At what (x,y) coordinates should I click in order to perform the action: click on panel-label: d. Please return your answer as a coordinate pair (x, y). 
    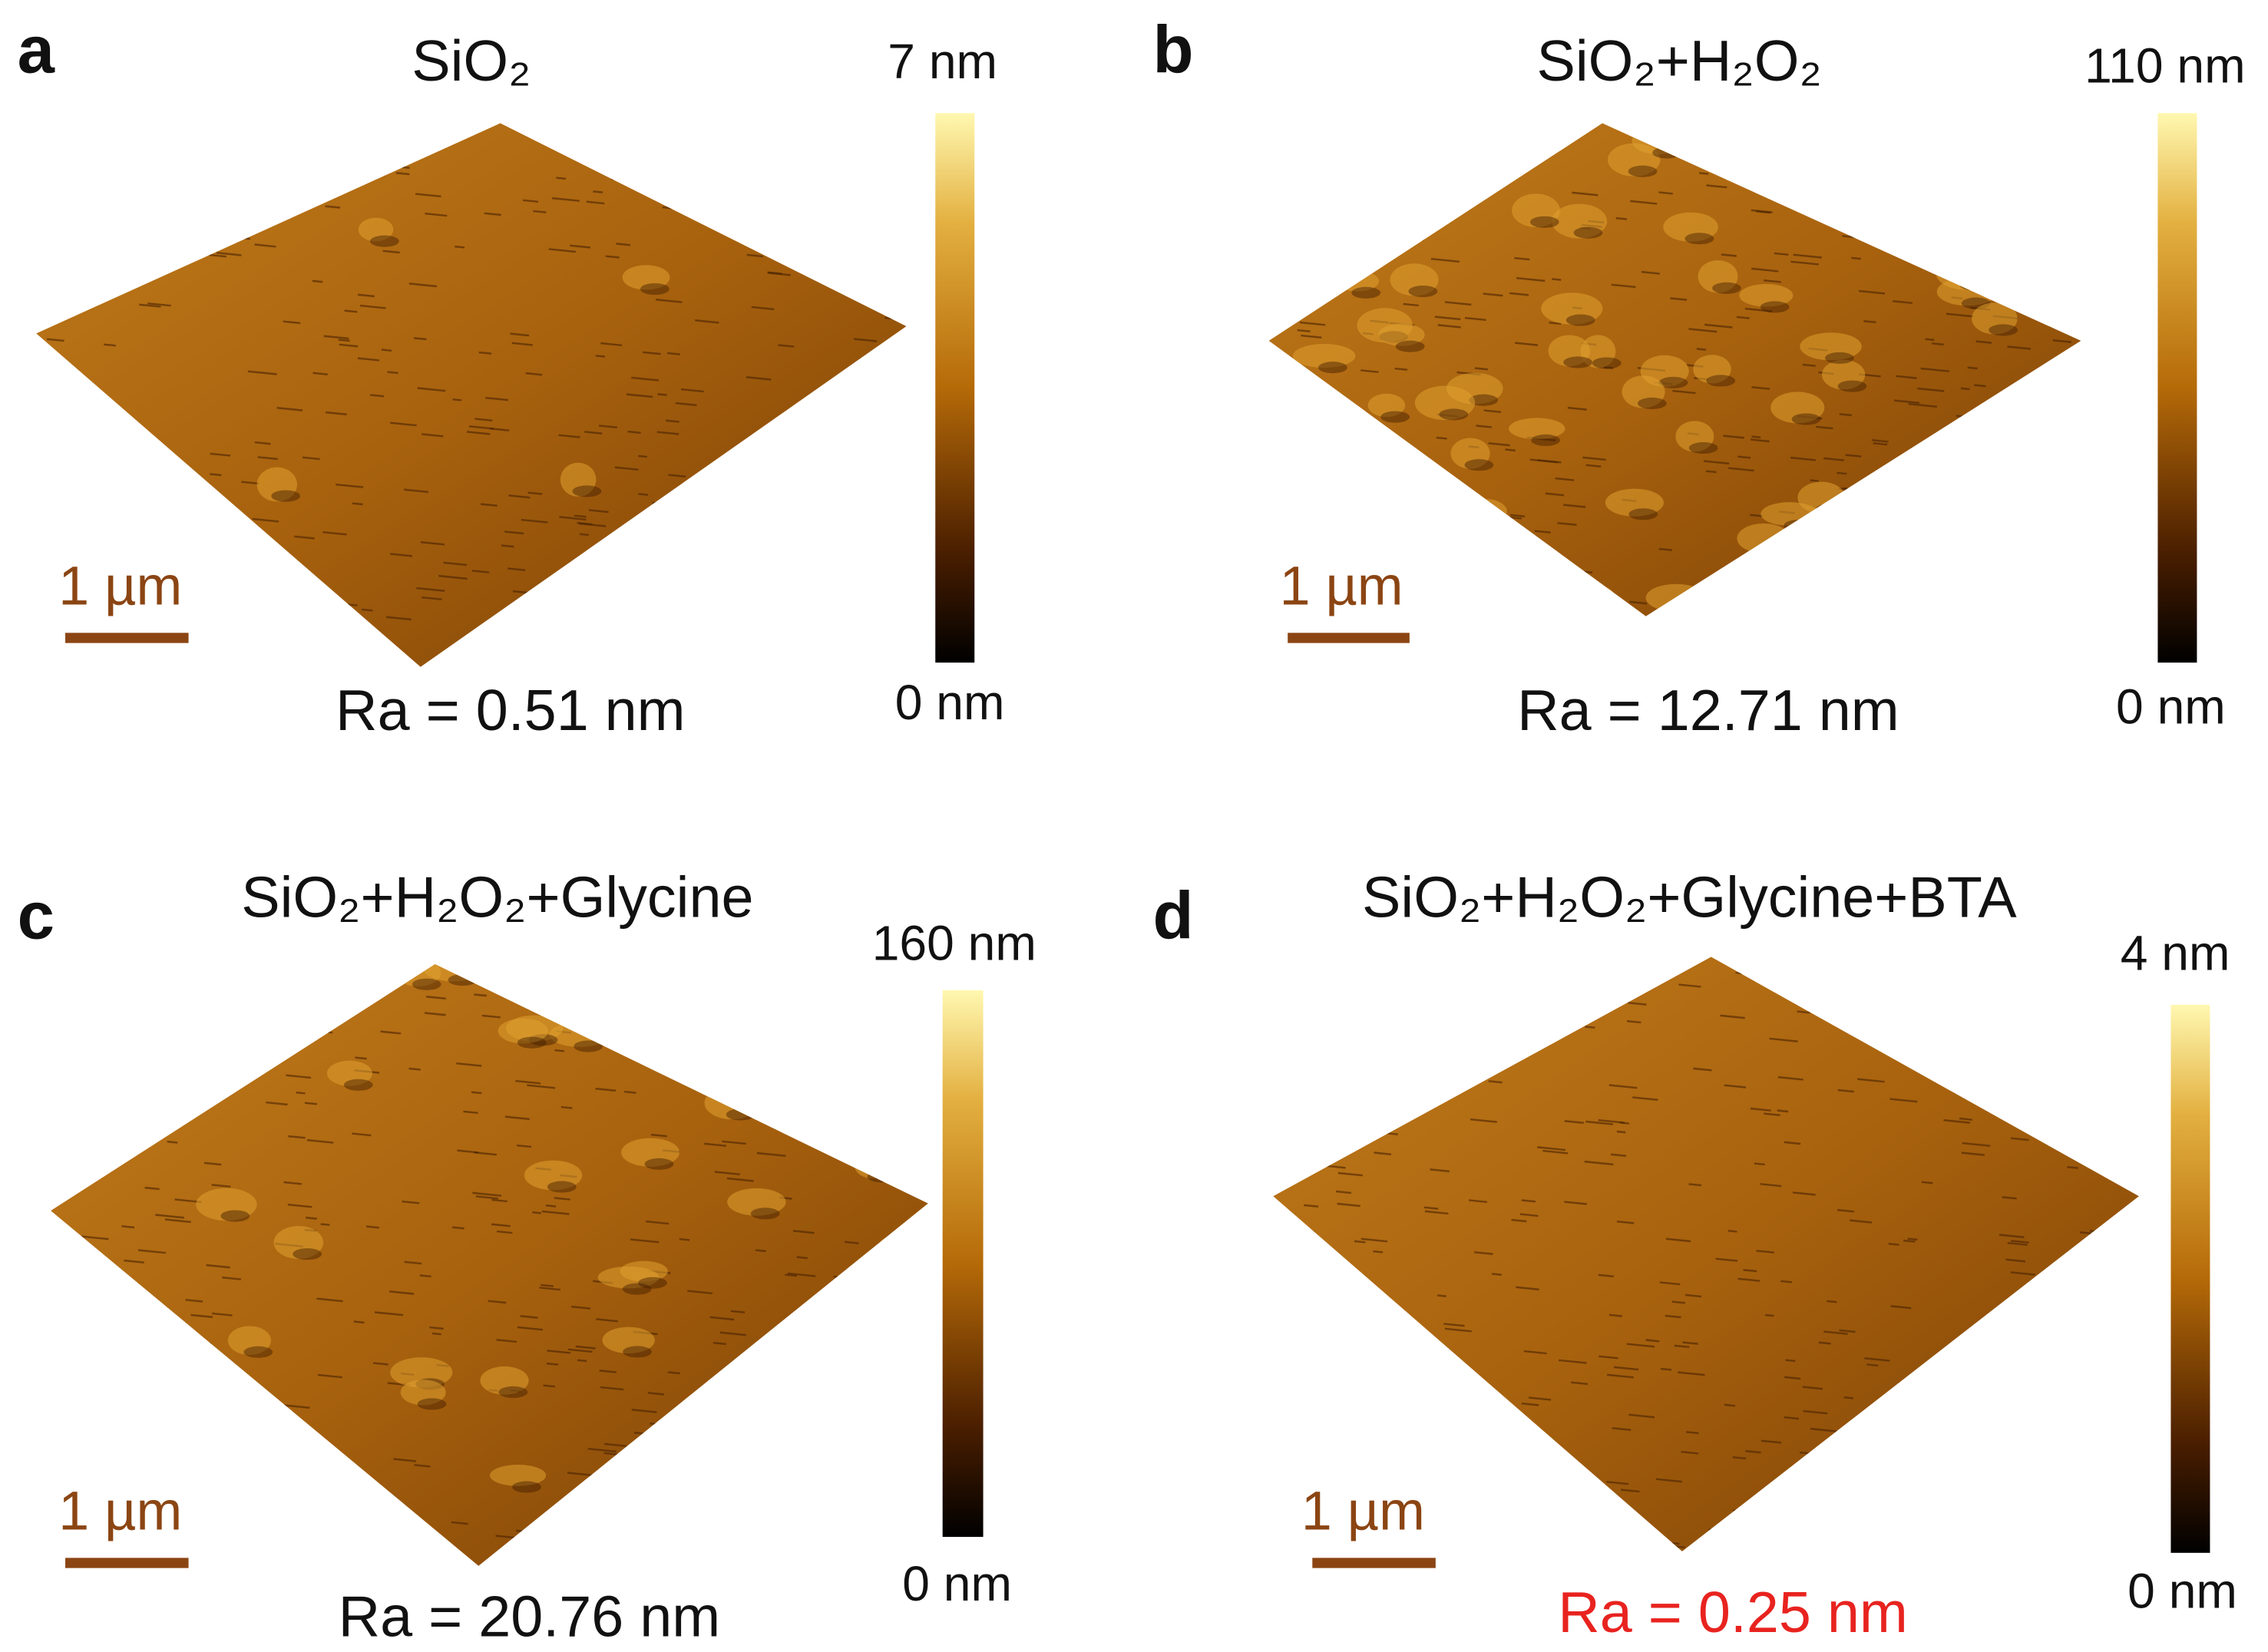
    Looking at the image, I should click on (1173, 915).